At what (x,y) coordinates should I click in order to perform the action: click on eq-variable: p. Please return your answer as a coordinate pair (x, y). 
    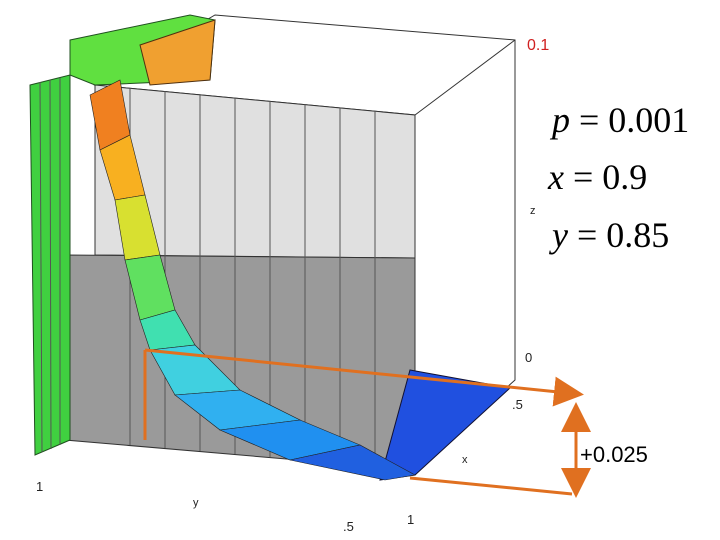
    Looking at the image, I should click on (559, 120).